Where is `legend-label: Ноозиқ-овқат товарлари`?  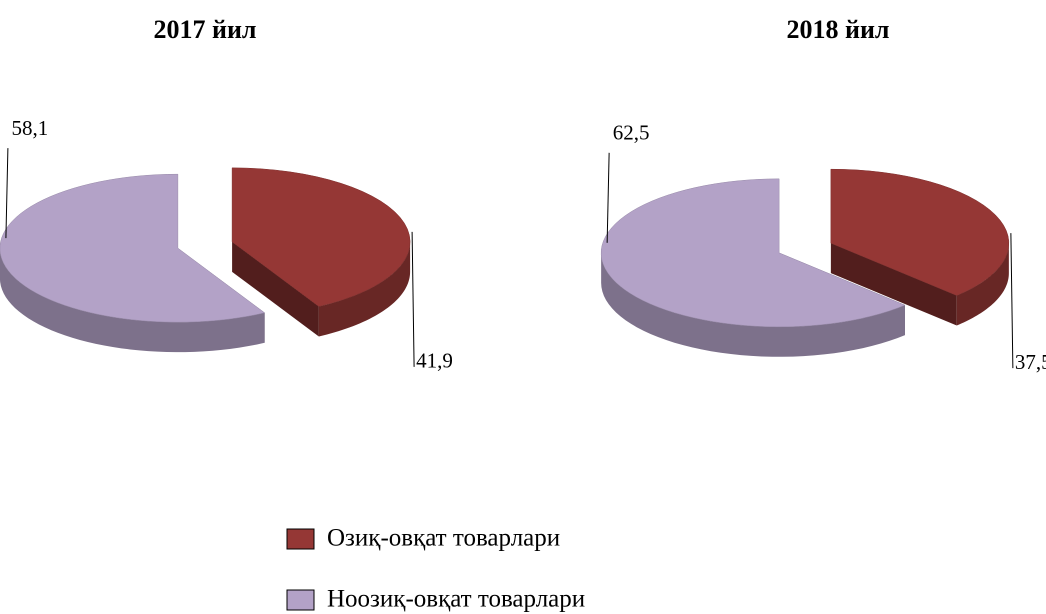 legend-label: Ноозиқ-овқат товарлари is located at coordinates (456, 599).